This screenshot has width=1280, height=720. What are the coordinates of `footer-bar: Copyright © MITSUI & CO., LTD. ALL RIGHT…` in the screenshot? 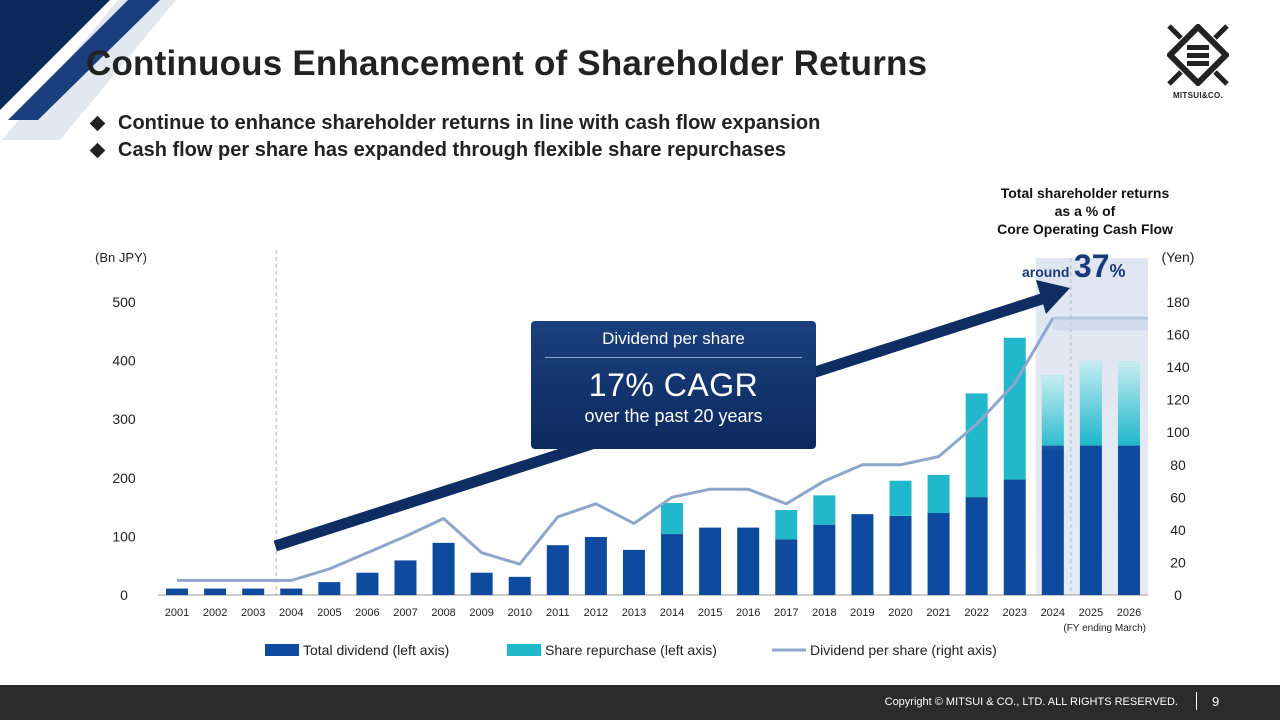 It's located at (640, 702).